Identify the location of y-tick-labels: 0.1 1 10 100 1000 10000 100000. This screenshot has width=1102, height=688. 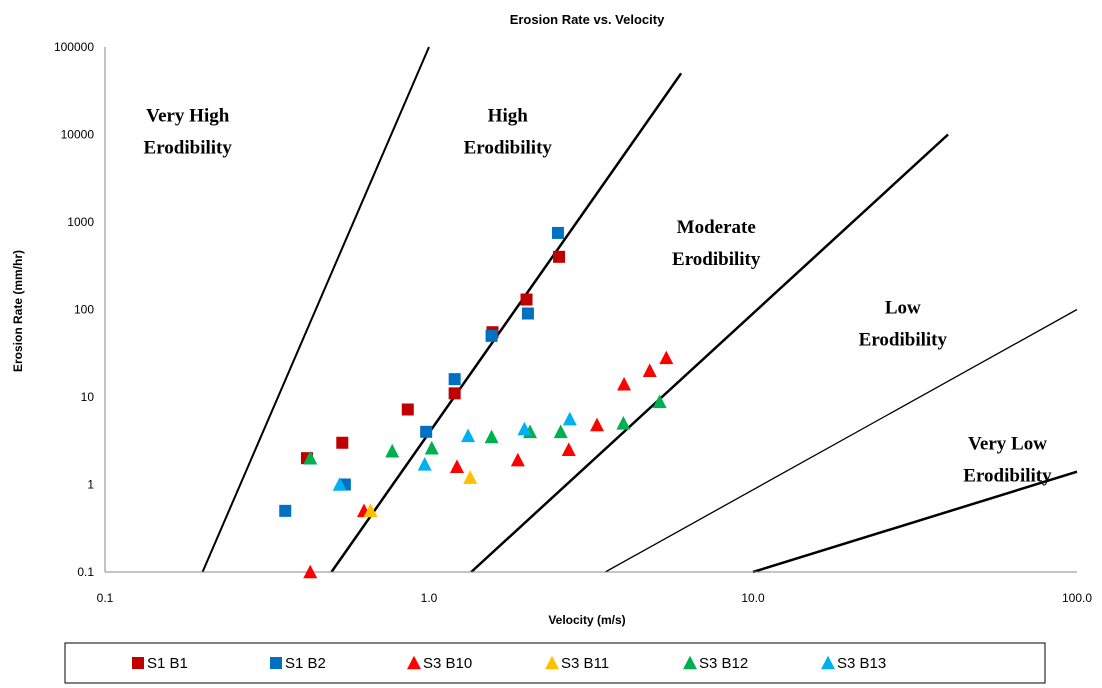
(74, 309).